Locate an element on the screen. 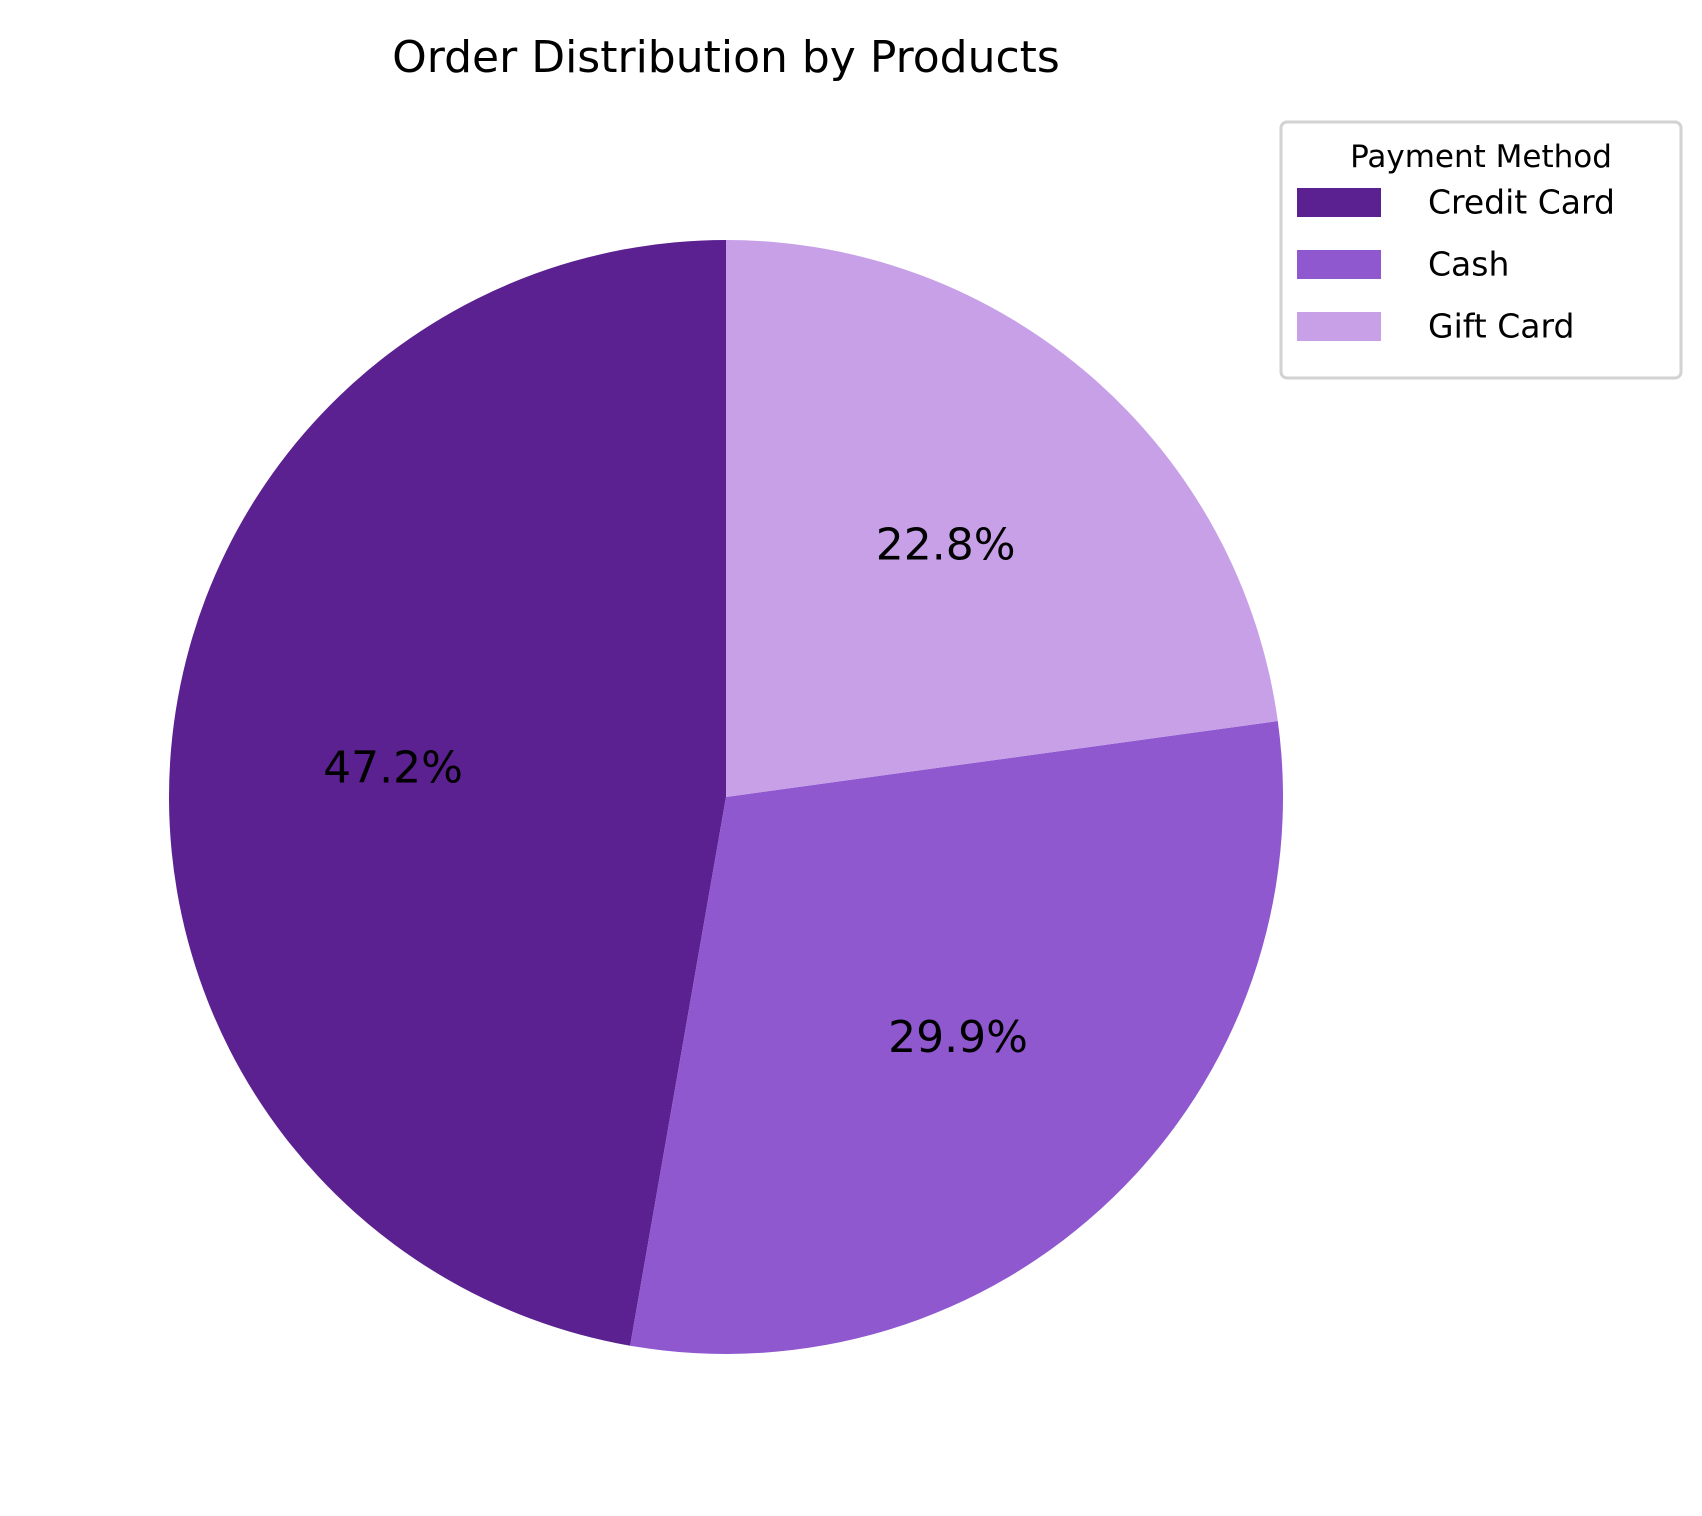 The width and height of the screenshot is (1702, 1516). legend-title: Payment Method is located at coordinates (1481, 157).